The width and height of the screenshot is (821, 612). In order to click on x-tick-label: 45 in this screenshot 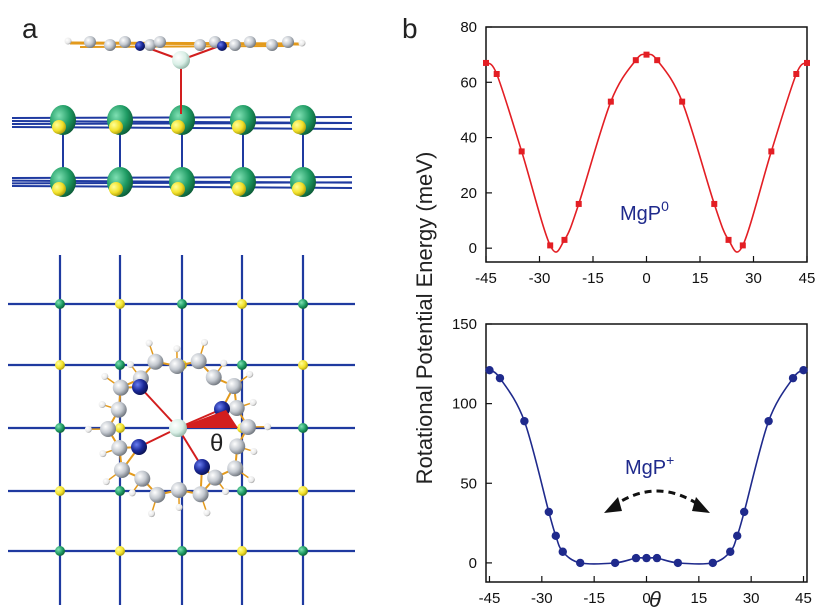, I will do `click(803, 598)`.